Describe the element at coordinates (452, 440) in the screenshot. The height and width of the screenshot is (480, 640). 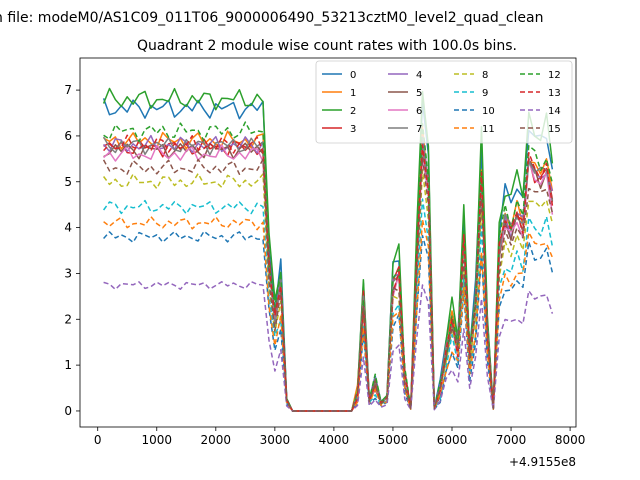
I see `x-tick-label: 6000` at that location.